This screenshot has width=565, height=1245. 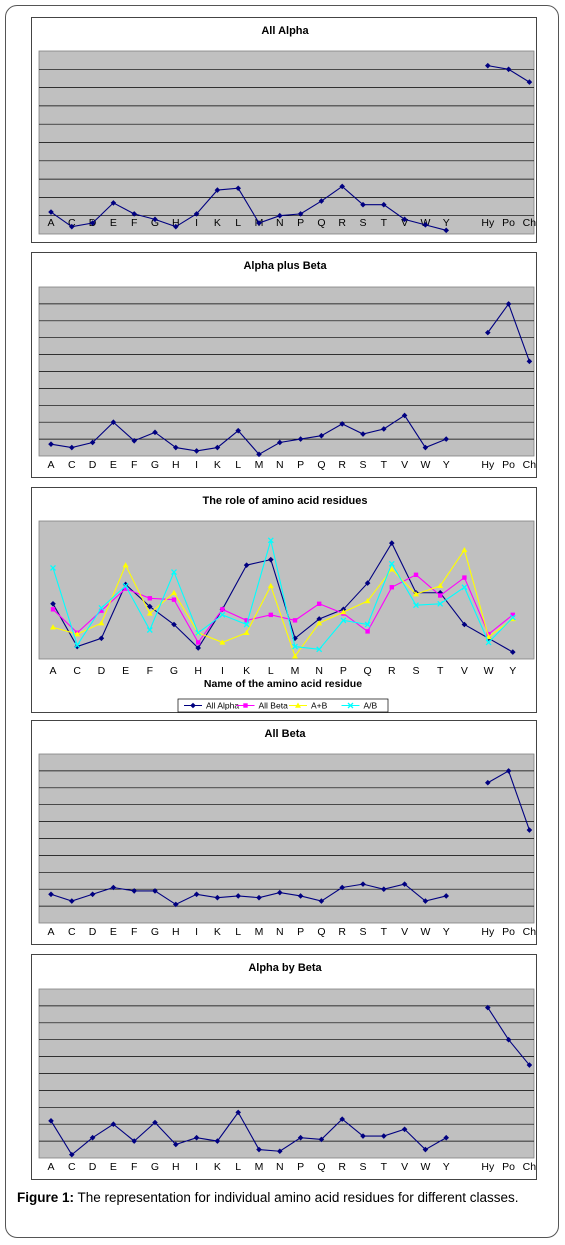 I want to click on chart-title: All Beta, so click(x=286, y=734).